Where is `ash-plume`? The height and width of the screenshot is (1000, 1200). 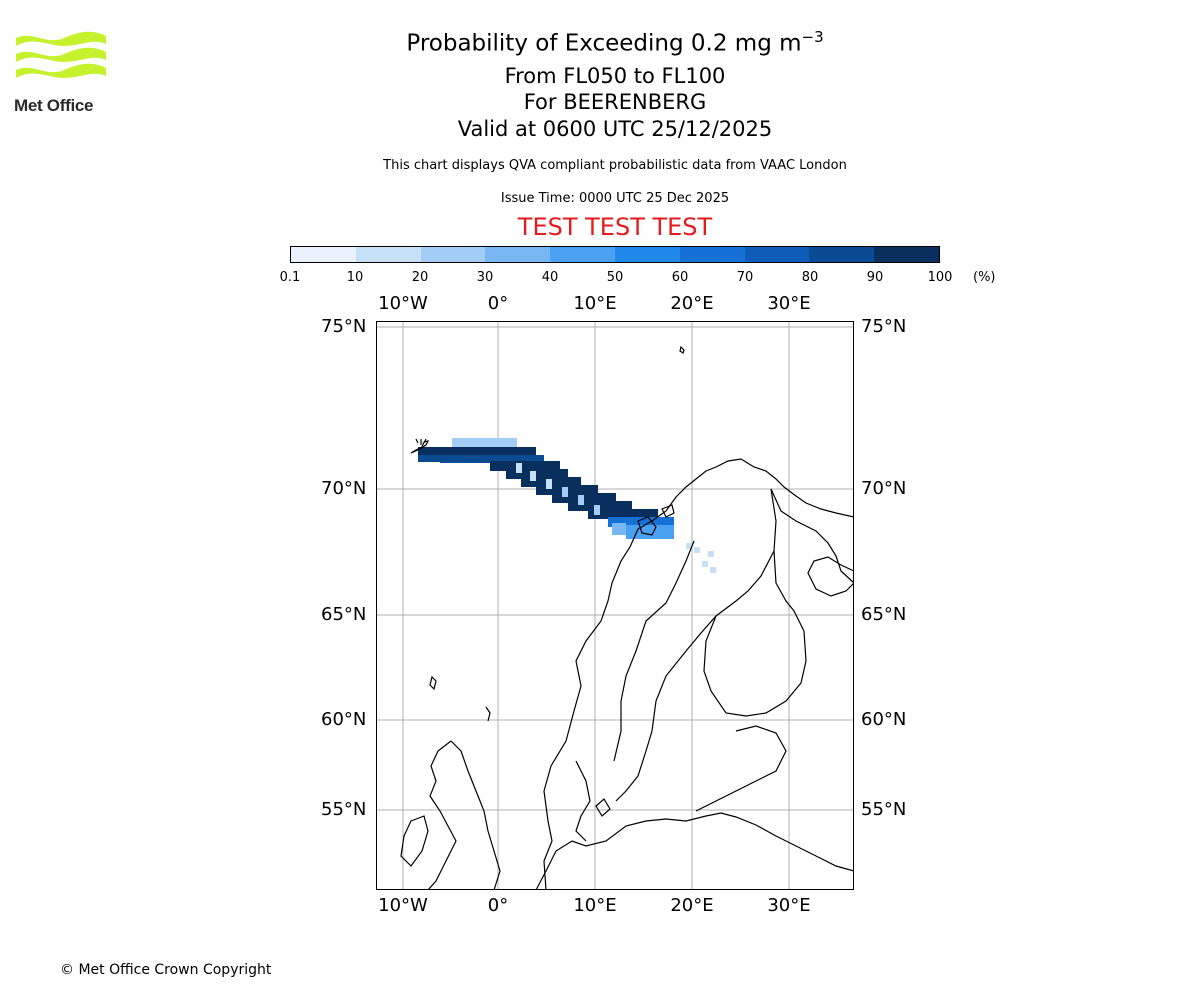 ash-plume is located at coordinates (567, 505).